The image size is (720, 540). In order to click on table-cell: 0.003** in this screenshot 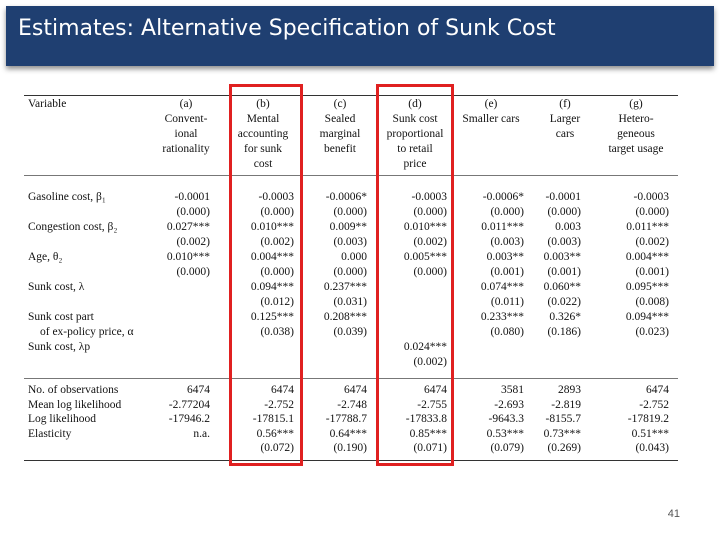, I will do `click(562, 257)`.